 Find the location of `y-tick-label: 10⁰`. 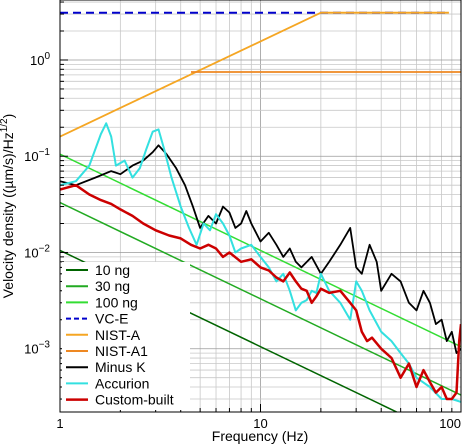

y-tick-label: 10⁰ is located at coordinates (40, 59).